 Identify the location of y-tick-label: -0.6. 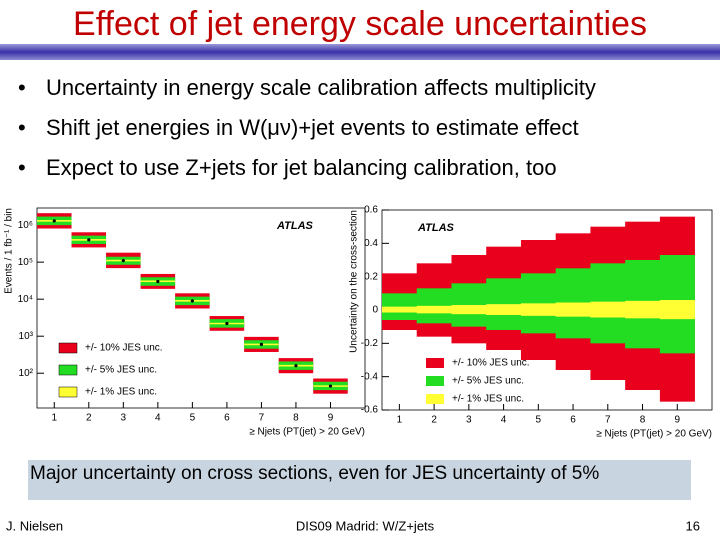
(370, 410).